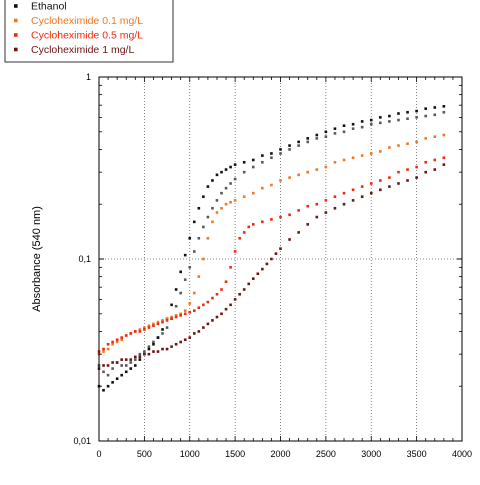  Describe the element at coordinates (371, 454) in the screenshot. I see `x-tick-label: 3000` at that location.